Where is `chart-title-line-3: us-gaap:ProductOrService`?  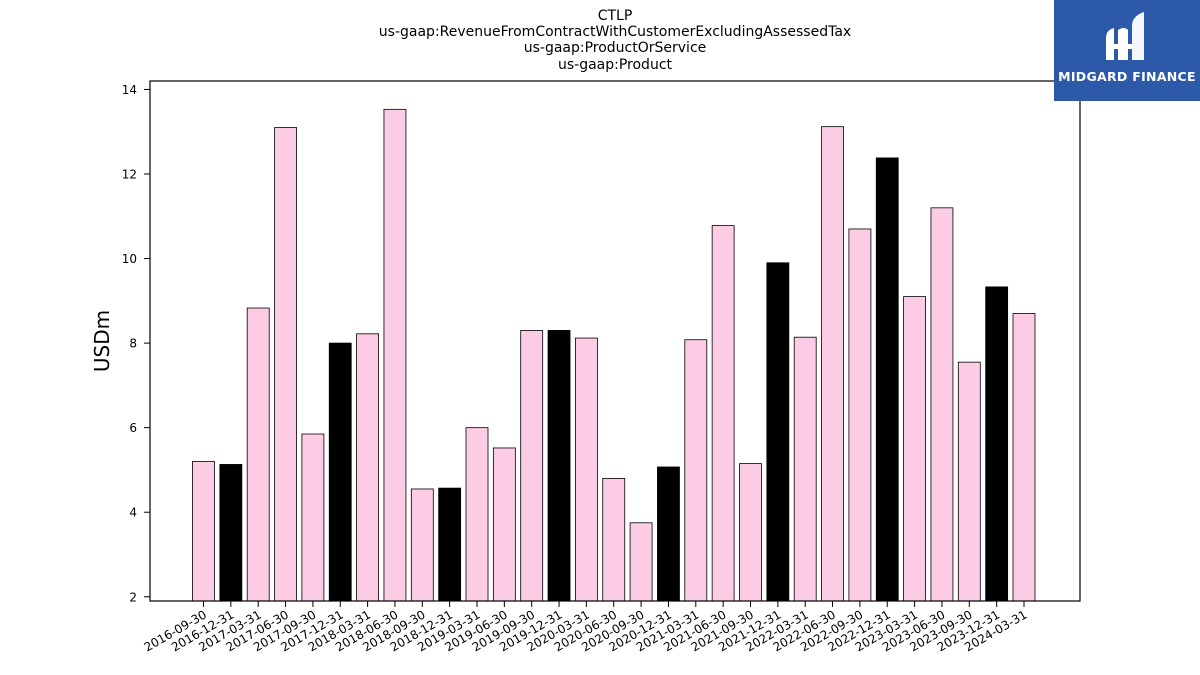 chart-title-line-3: us-gaap:ProductOrService is located at coordinates (615, 48).